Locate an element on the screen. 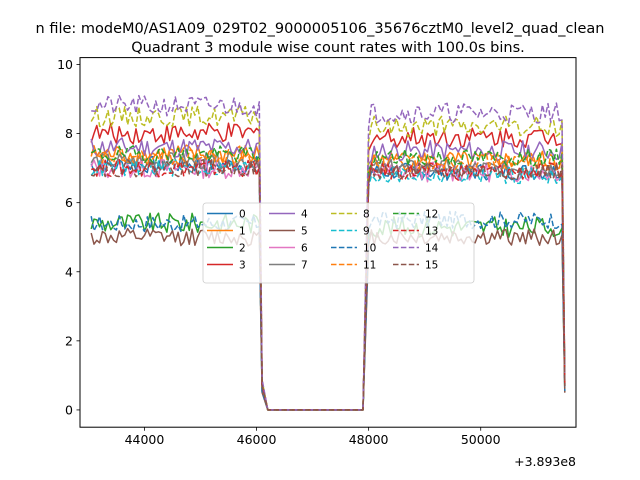  legend-label-11: 11 is located at coordinates (369, 266).